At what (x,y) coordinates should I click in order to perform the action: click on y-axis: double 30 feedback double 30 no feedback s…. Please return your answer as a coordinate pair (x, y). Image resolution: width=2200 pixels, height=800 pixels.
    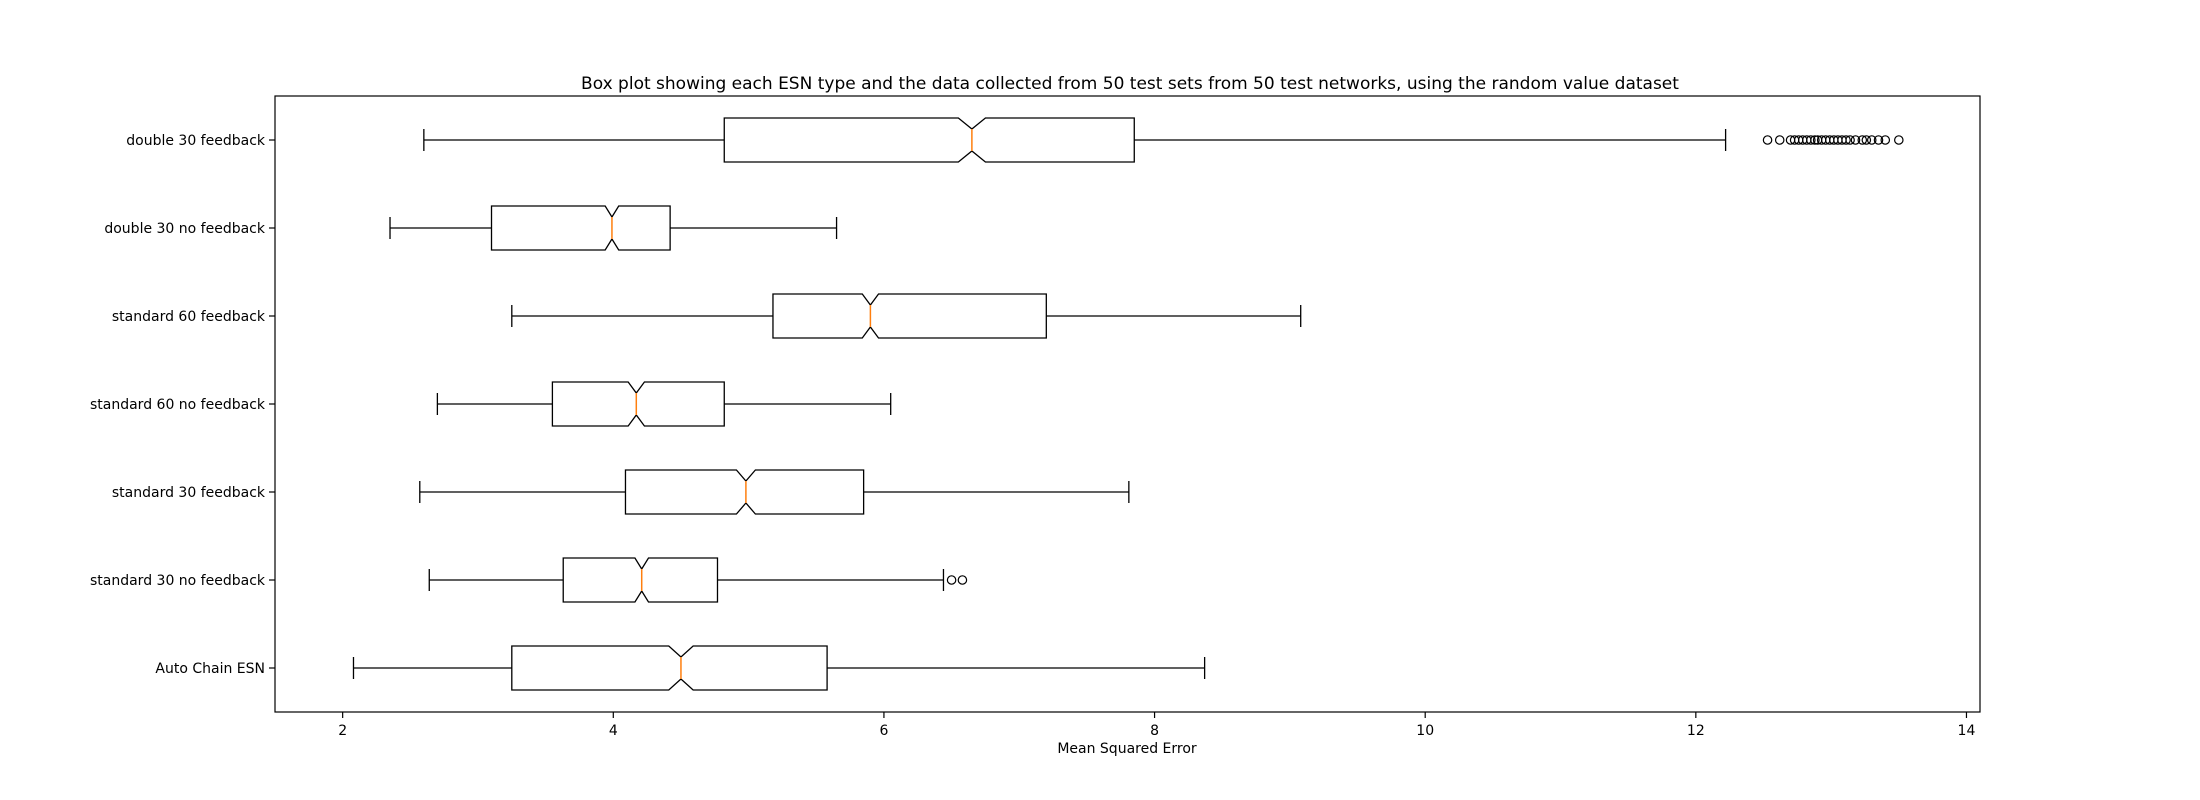
    Looking at the image, I should click on (182, 405).